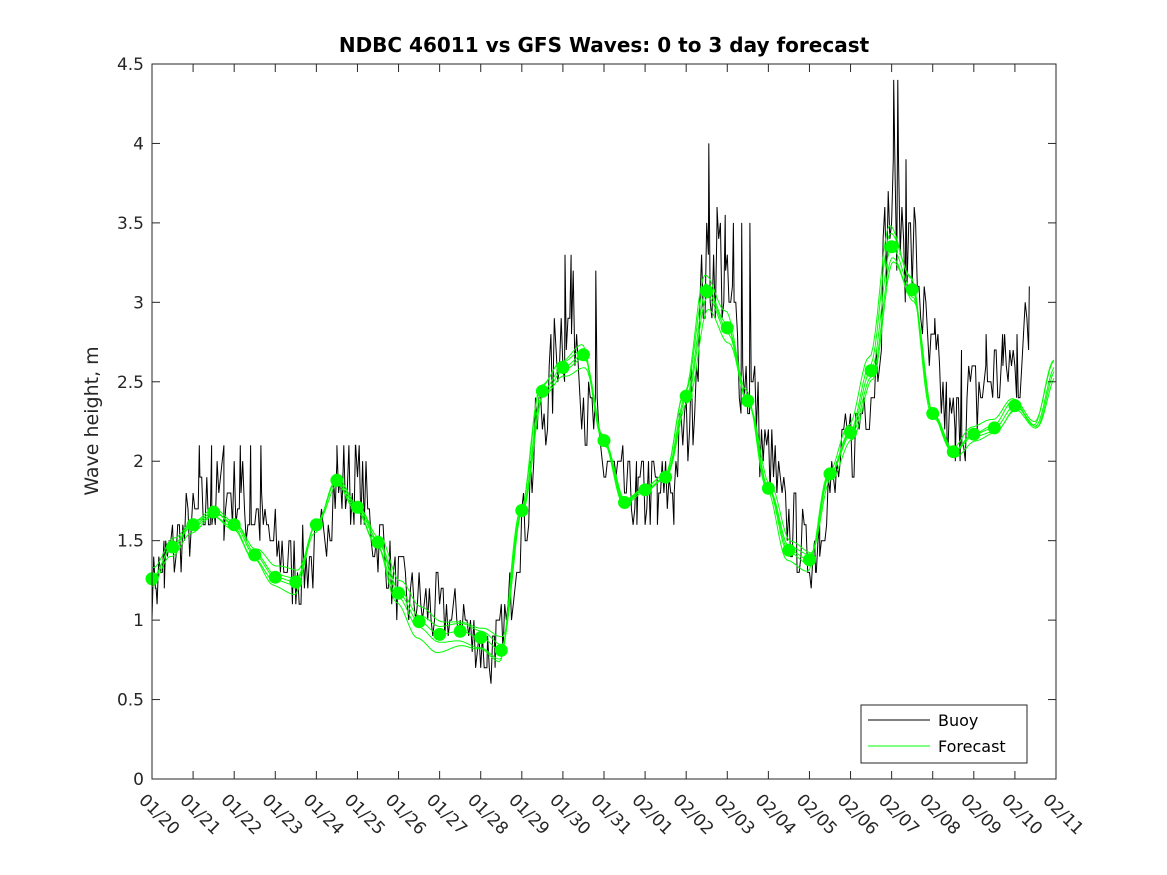 The image size is (1167, 875). I want to click on y-tick-label: 4.5, so click(130, 65).